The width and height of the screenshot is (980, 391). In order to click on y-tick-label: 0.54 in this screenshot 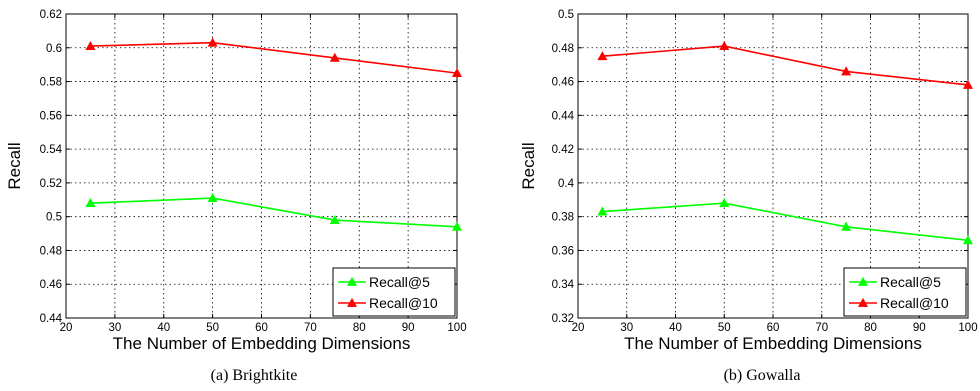, I will do `click(51, 150)`.